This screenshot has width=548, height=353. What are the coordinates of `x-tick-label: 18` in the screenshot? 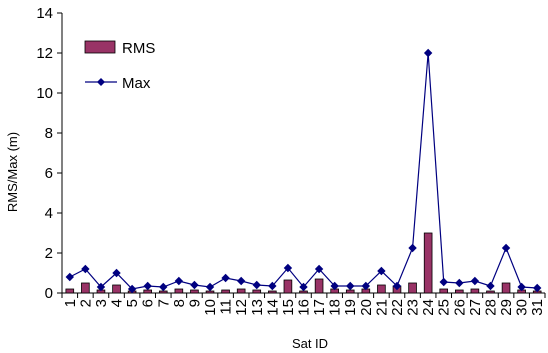 It's located at (335, 307).